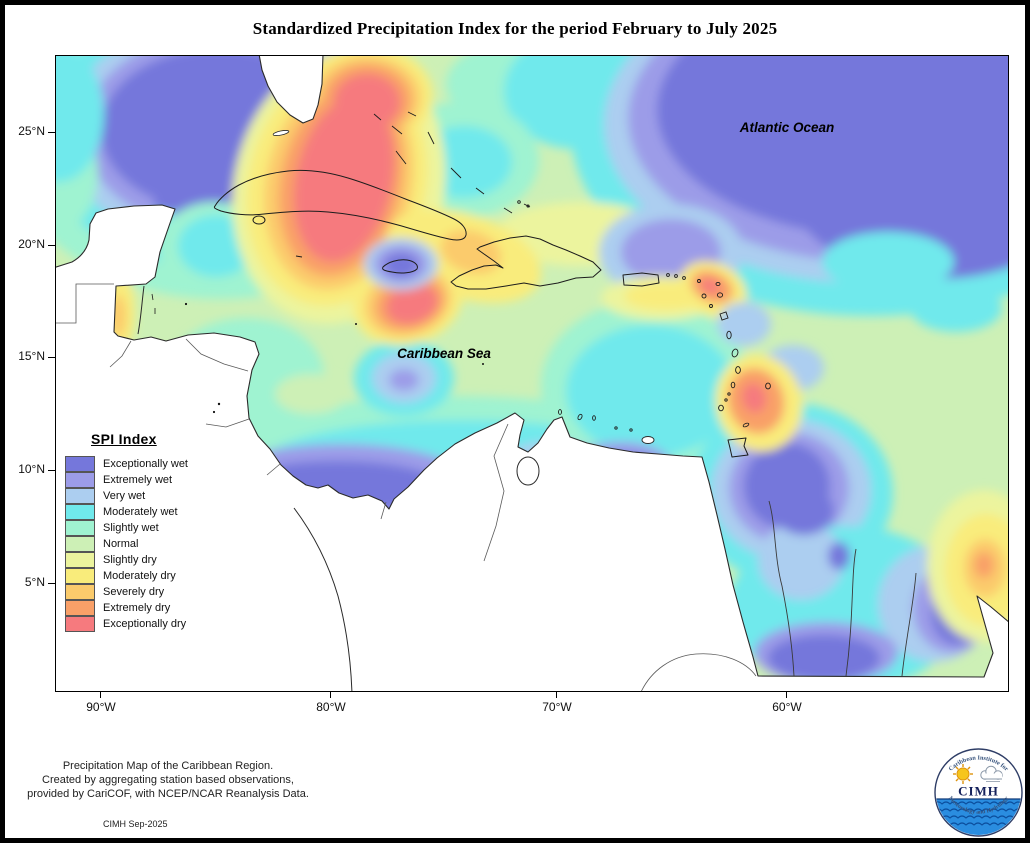 The image size is (1030, 843). Describe the element at coordinates (51, 583) in the screenshot. I see `lat-tick-5n` at that location.